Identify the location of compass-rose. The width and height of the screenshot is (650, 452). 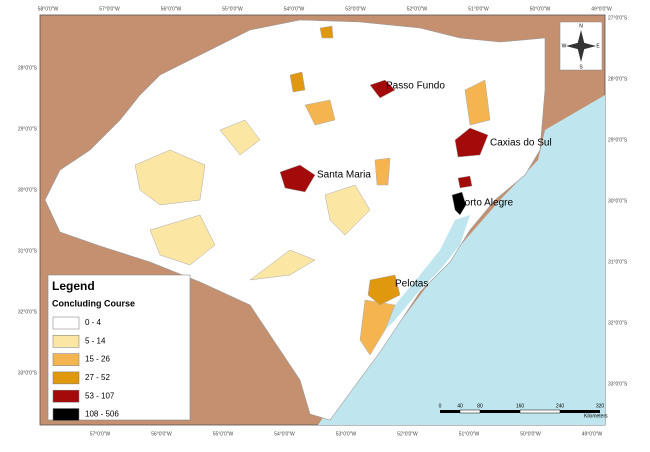
(581, 46).